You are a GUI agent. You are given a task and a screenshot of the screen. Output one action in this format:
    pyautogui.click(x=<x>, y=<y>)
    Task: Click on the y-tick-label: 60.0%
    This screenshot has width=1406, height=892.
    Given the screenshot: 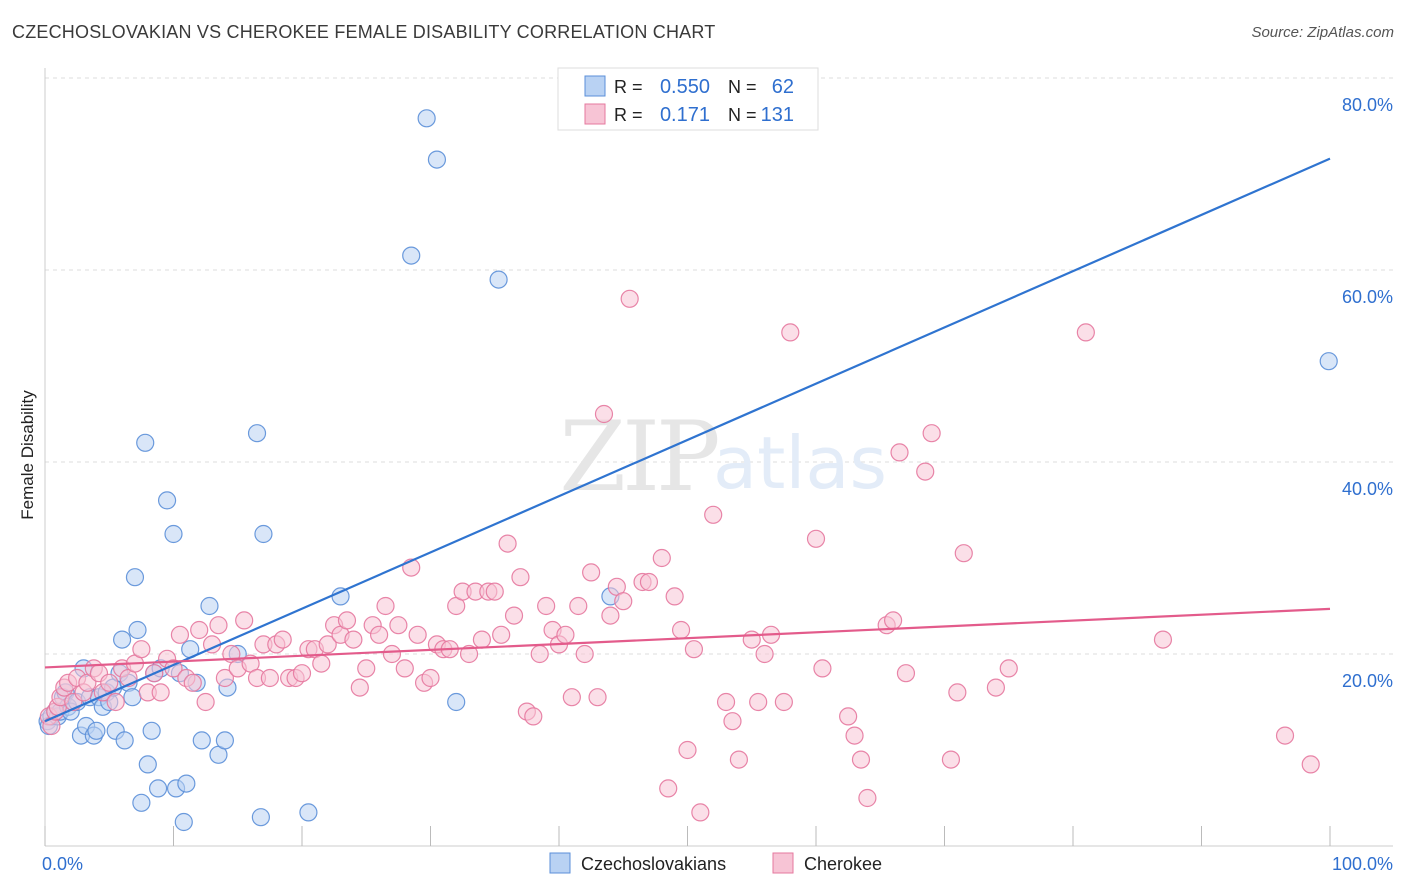 What is the action you would take?
    pyautogui.click(x=1367, y=297)
    